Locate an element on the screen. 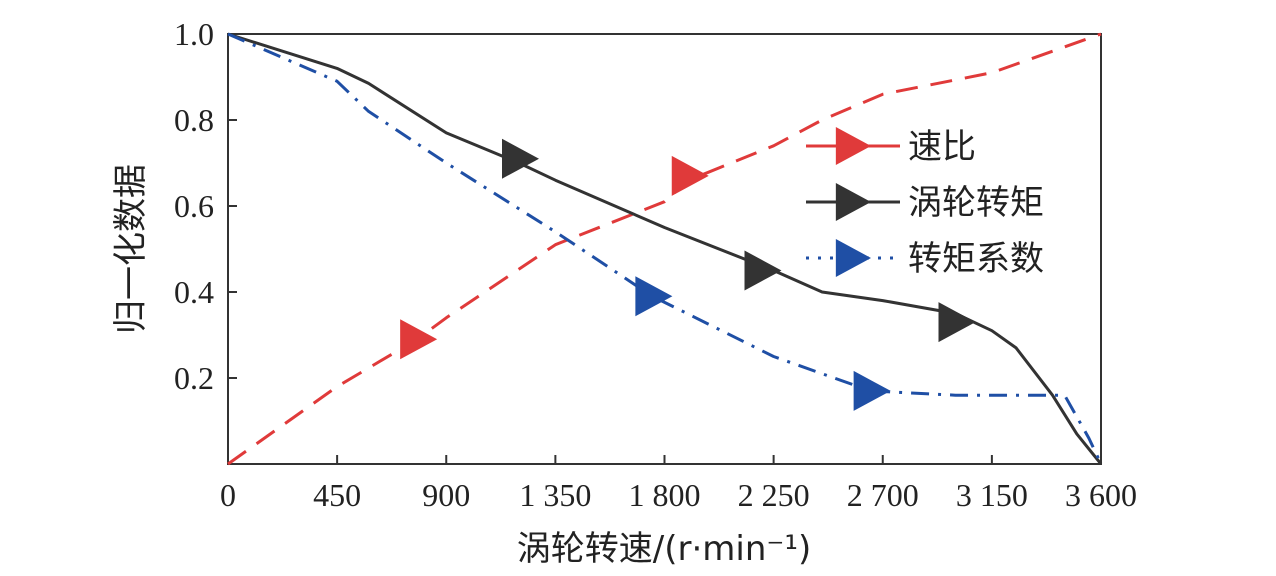  x-axis-title: 涡轮转速/(r·min⁻¹) is located at coordinates (664, 549).